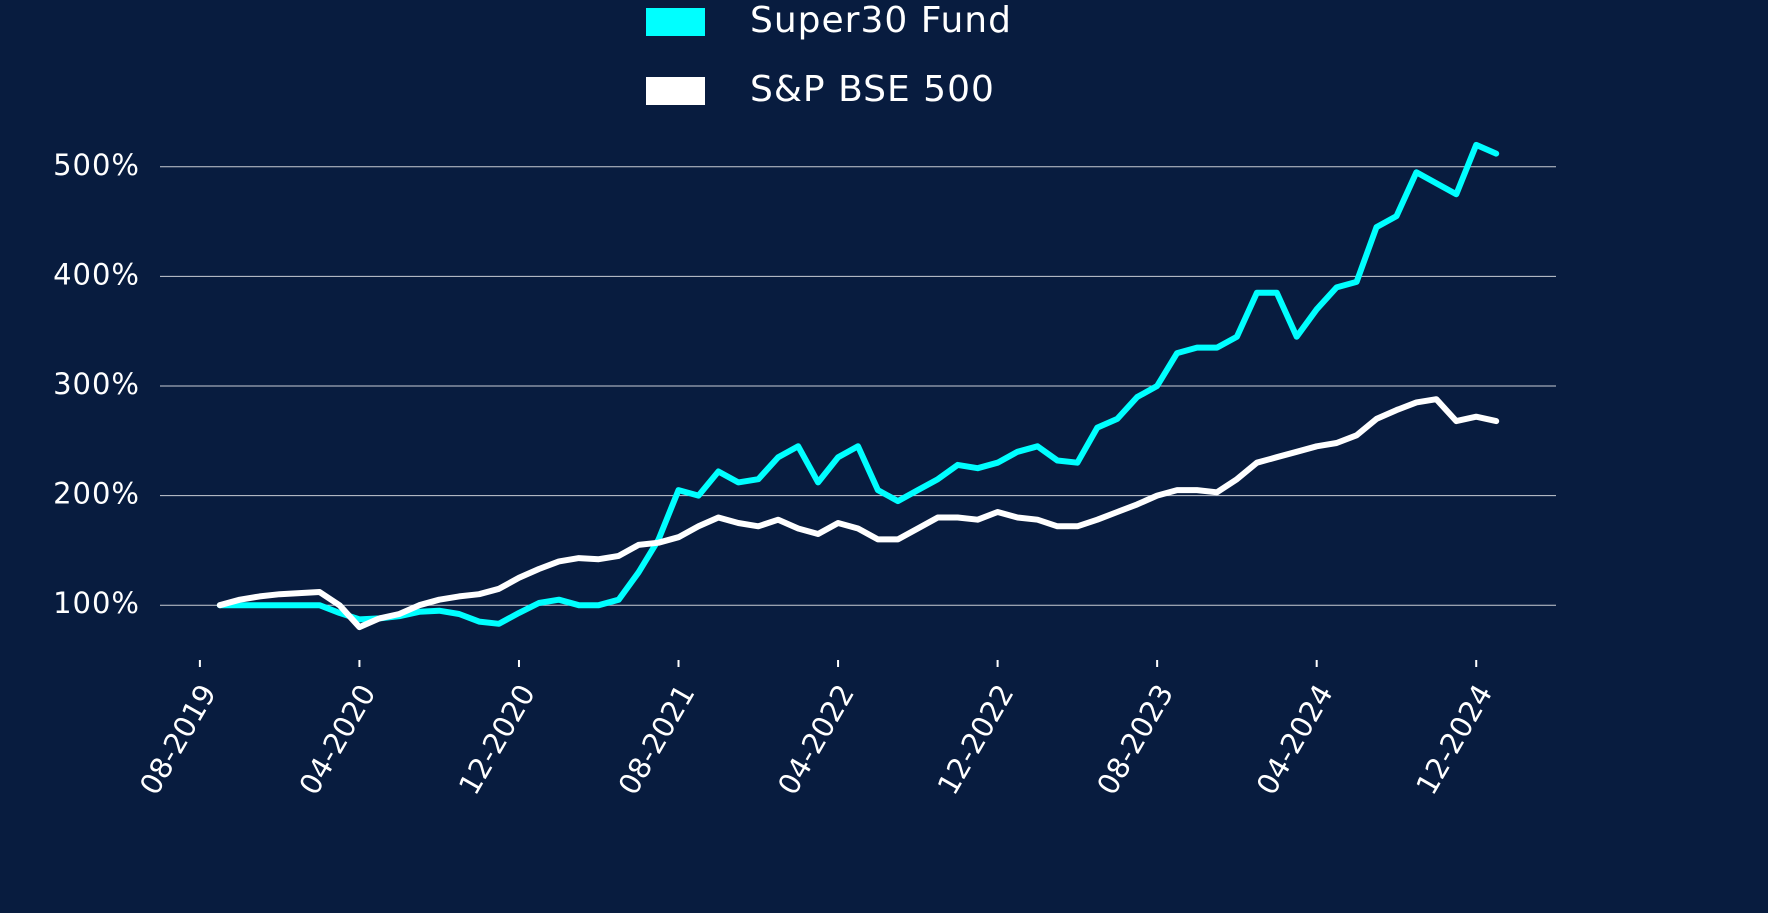  I want to click on y-tick-label: 100%, so click(96, 603).